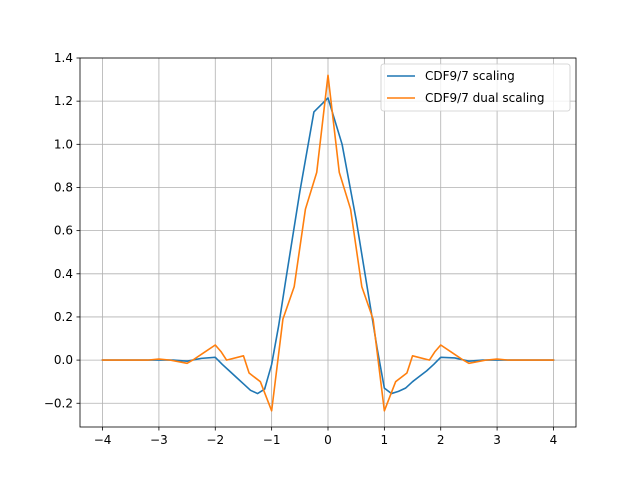 The width and height of the screenshot is (640, 480). What do you see at coordinates (58, 403) in the screenshot?
I see `y-tick-label: −0.2` at bounding box center [58, 403].